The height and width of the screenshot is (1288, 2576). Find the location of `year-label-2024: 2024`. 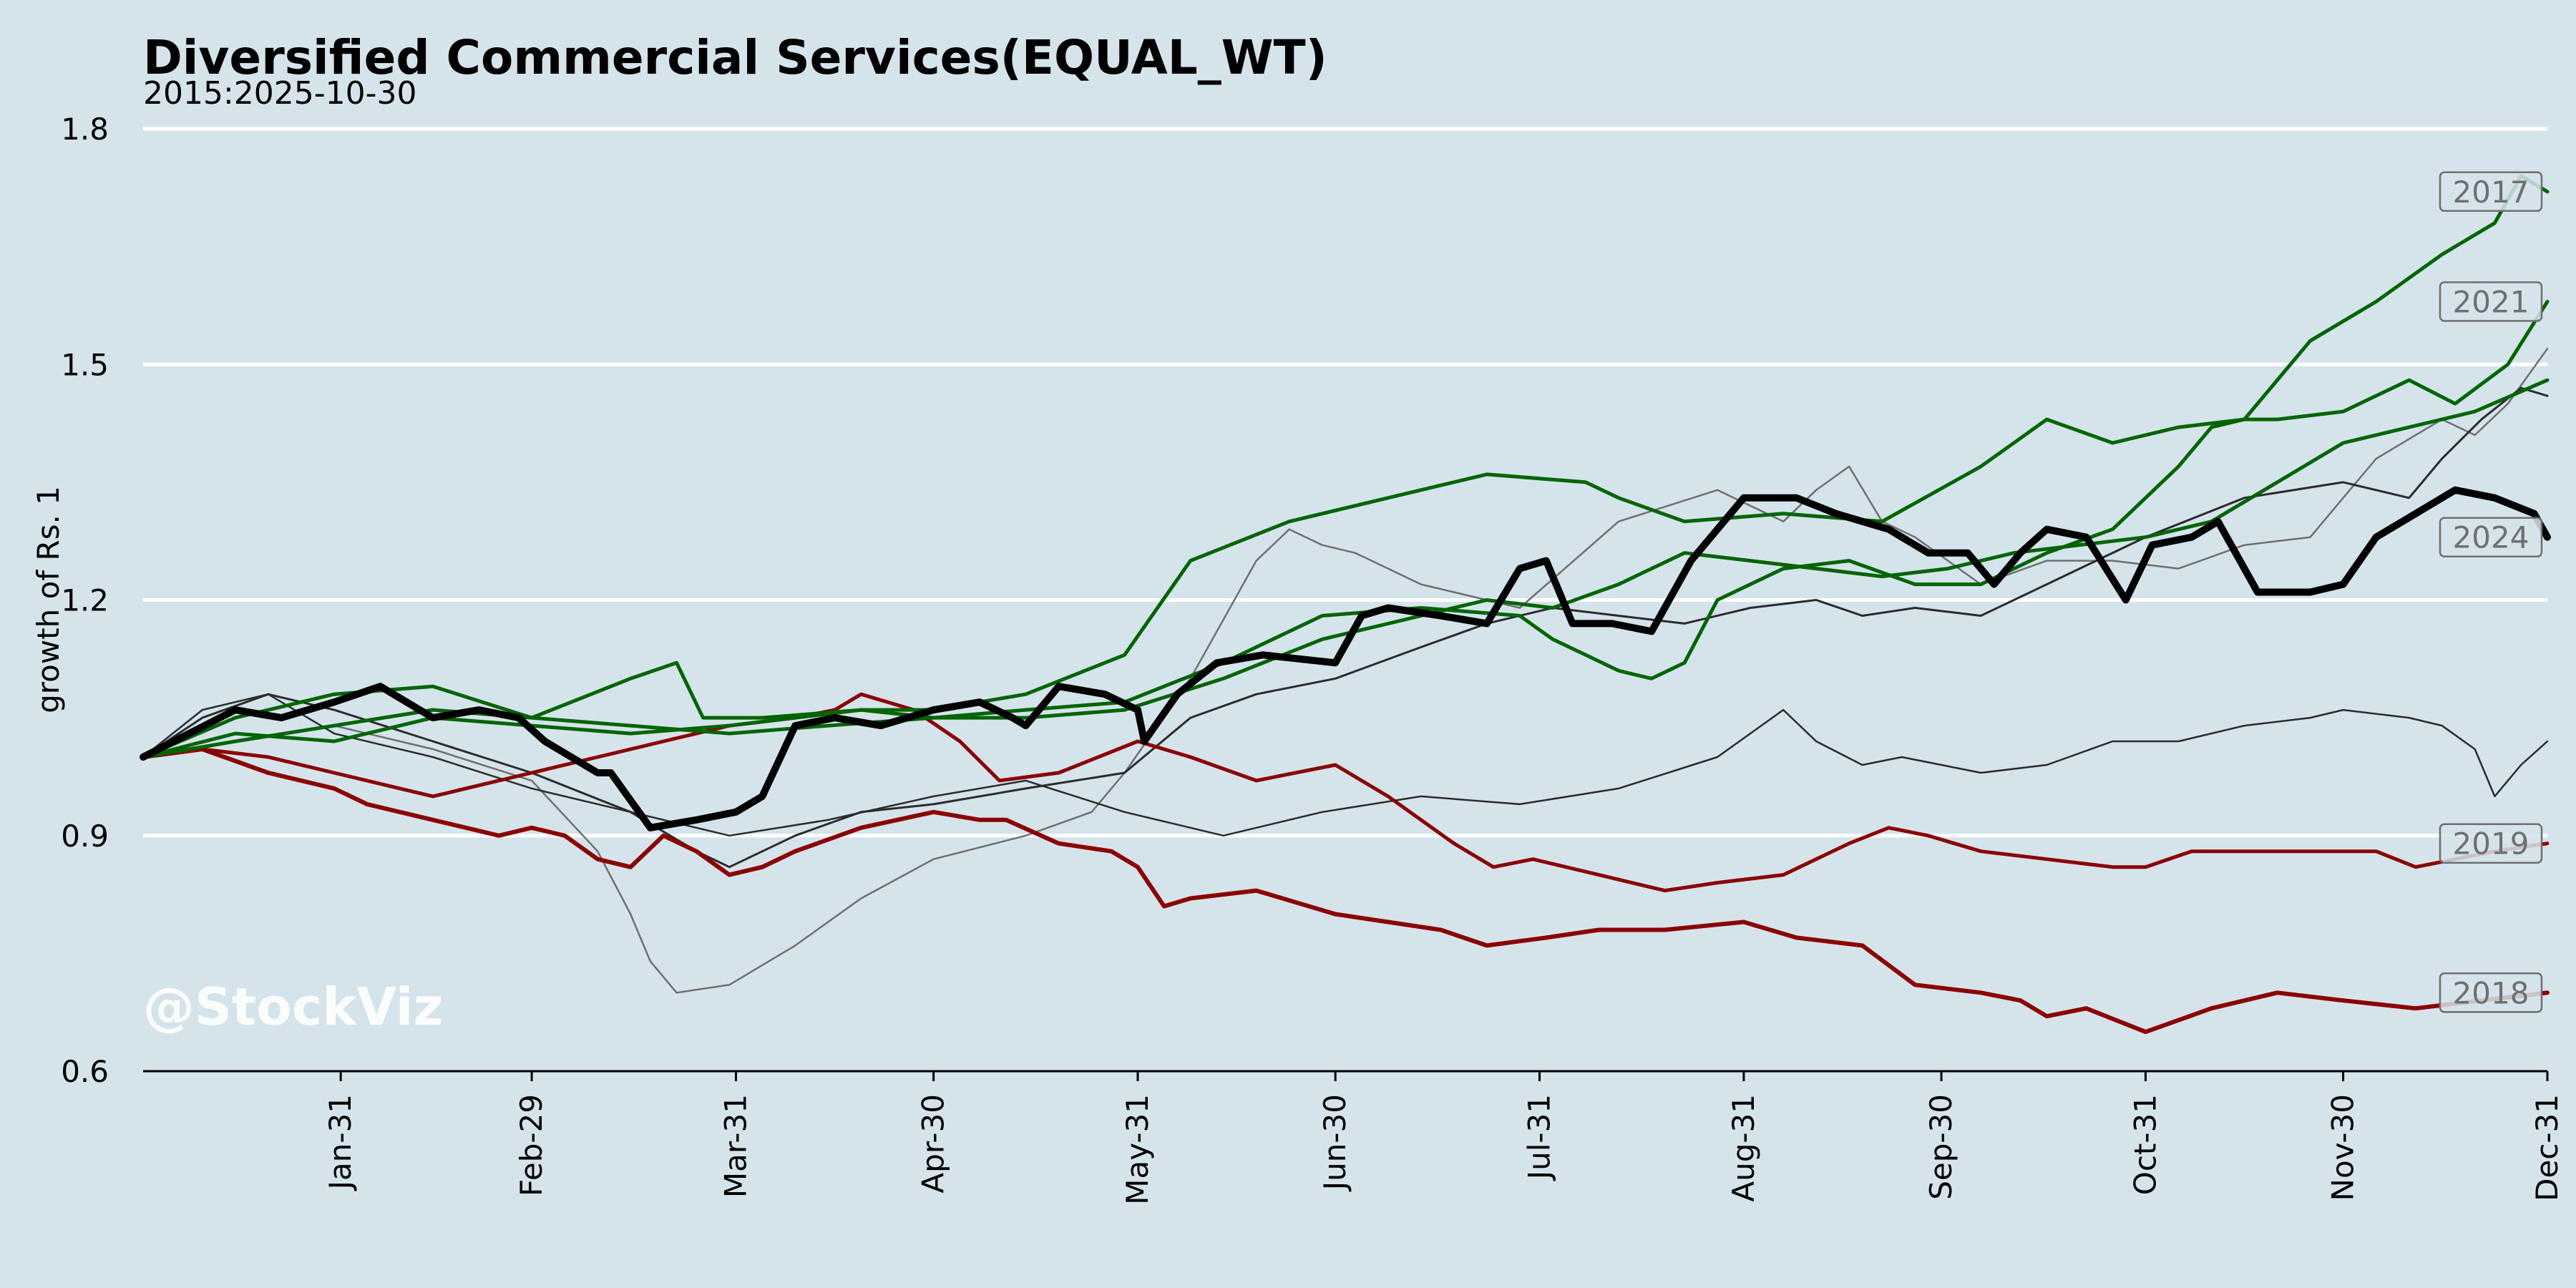

year-label-2024: 2024 is located at coordinates (2491, 537).